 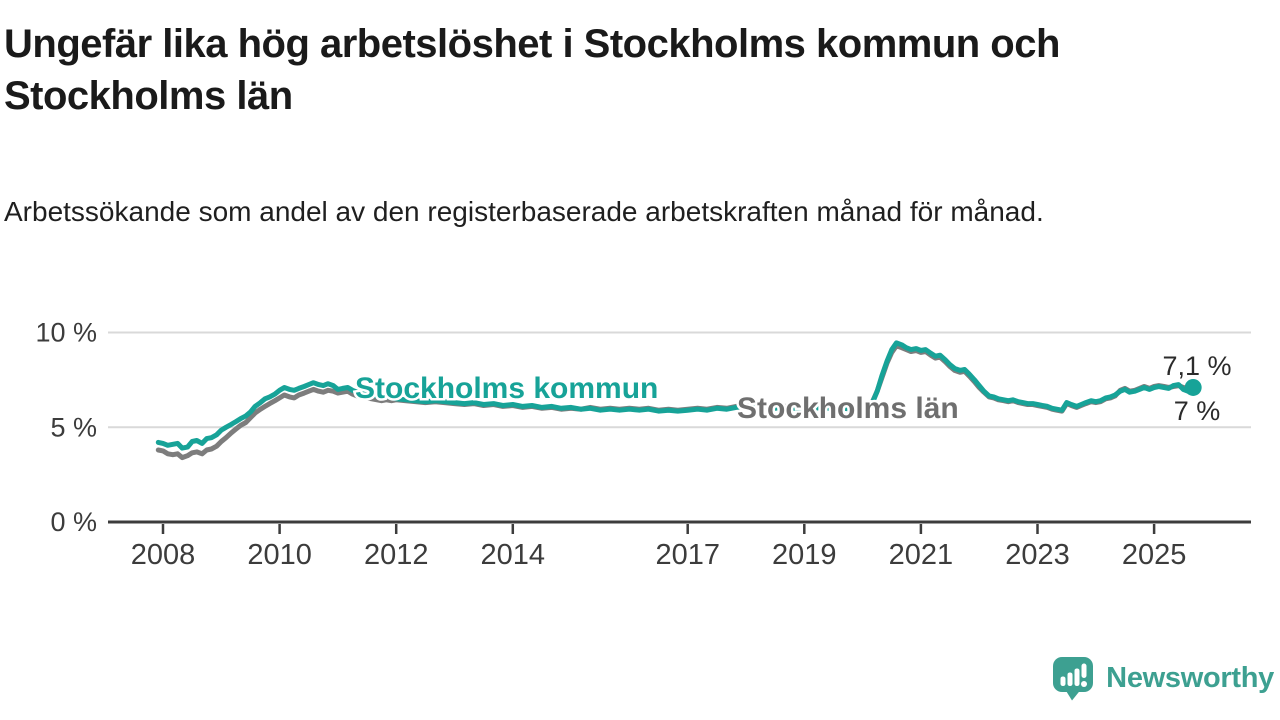 I want to click on x-axis-tick-label: 2008, so click(x=163, y=555).